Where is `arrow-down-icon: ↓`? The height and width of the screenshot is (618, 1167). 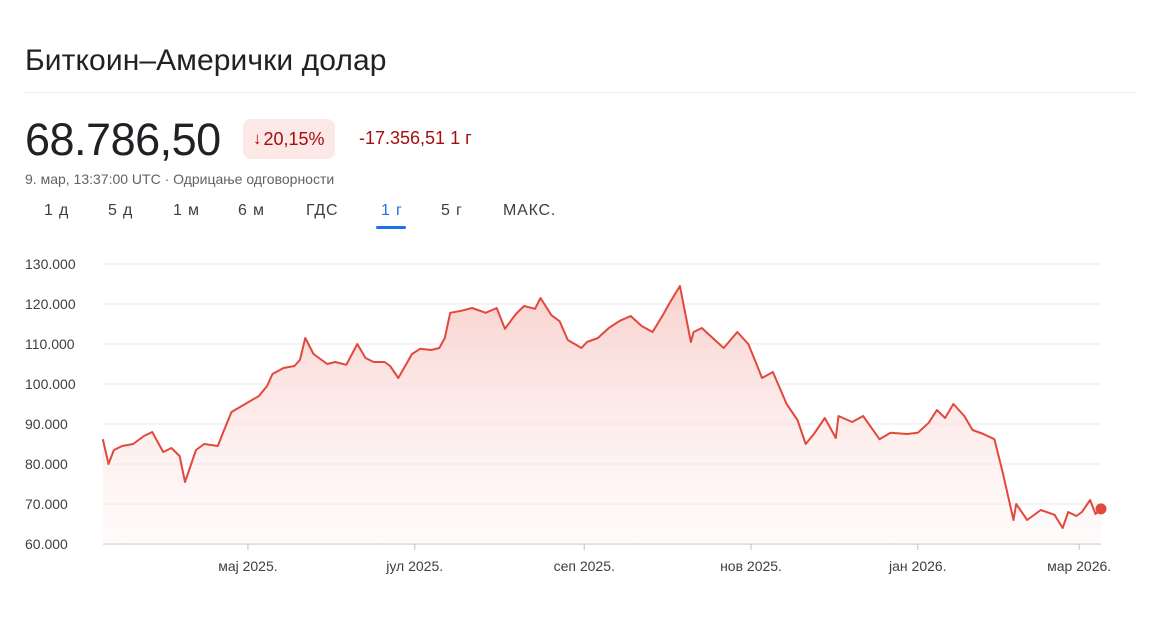 arrow-down-icon: ↓ is located at coordinates (257, 138).